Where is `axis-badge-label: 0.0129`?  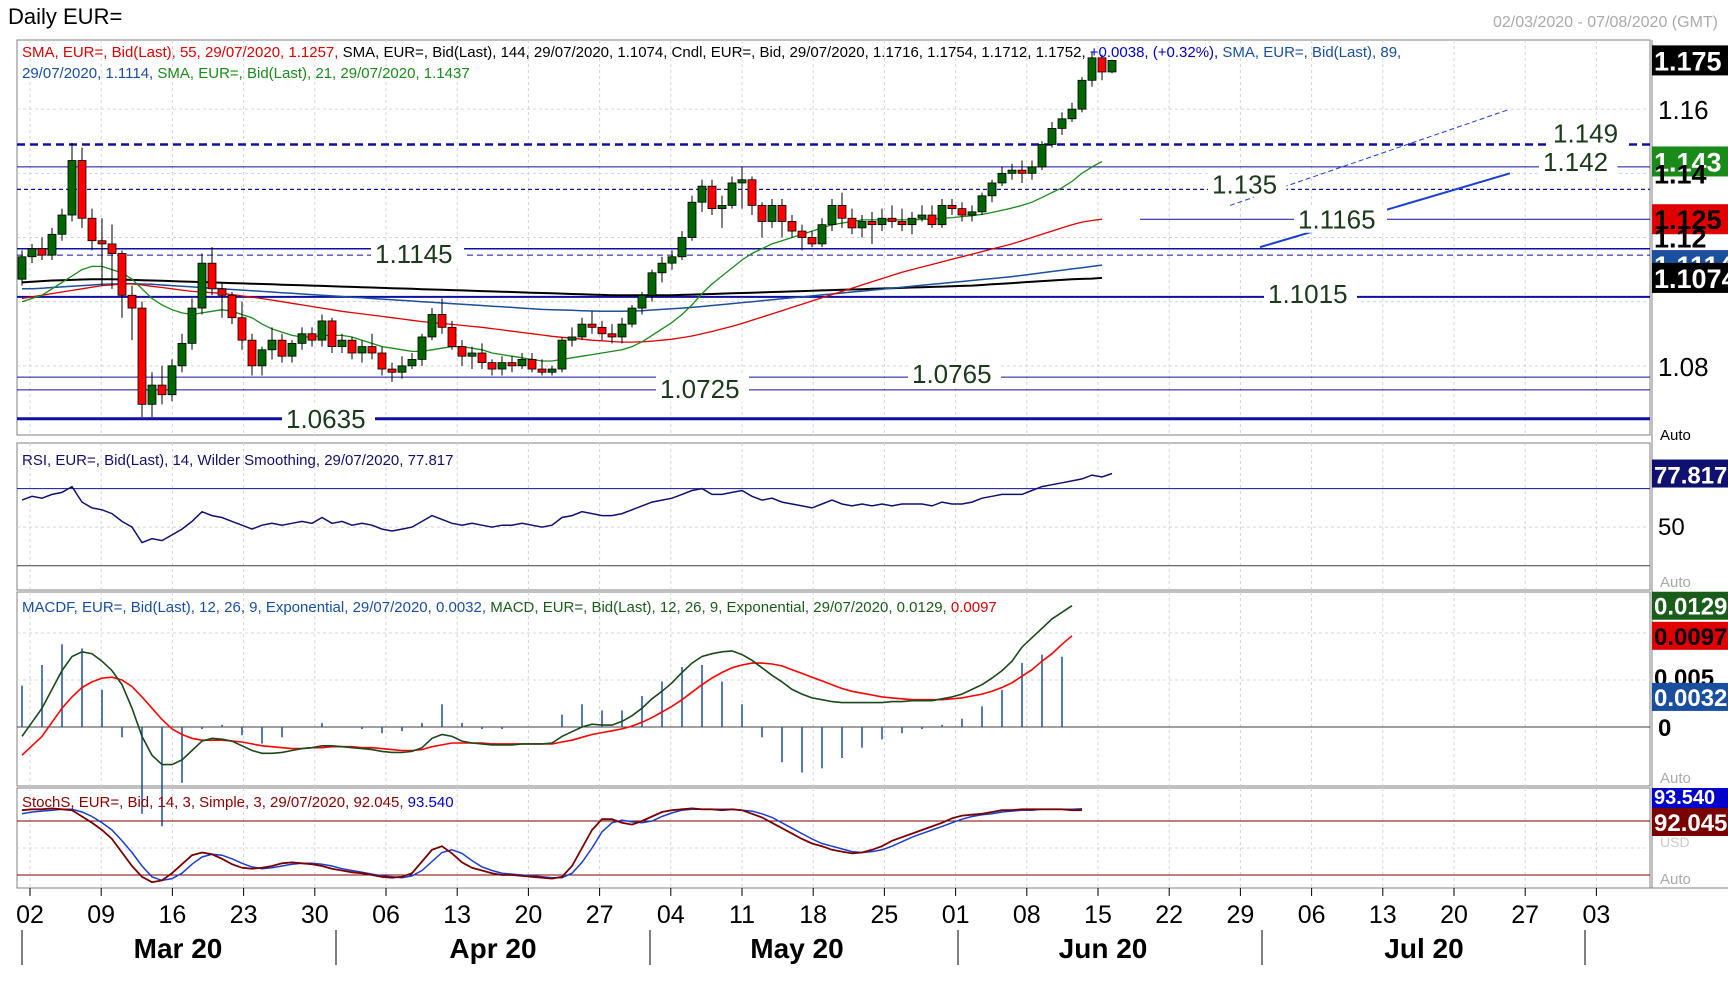
axis-badge-label: 0.0129 is located at coordinates (1690, 607).